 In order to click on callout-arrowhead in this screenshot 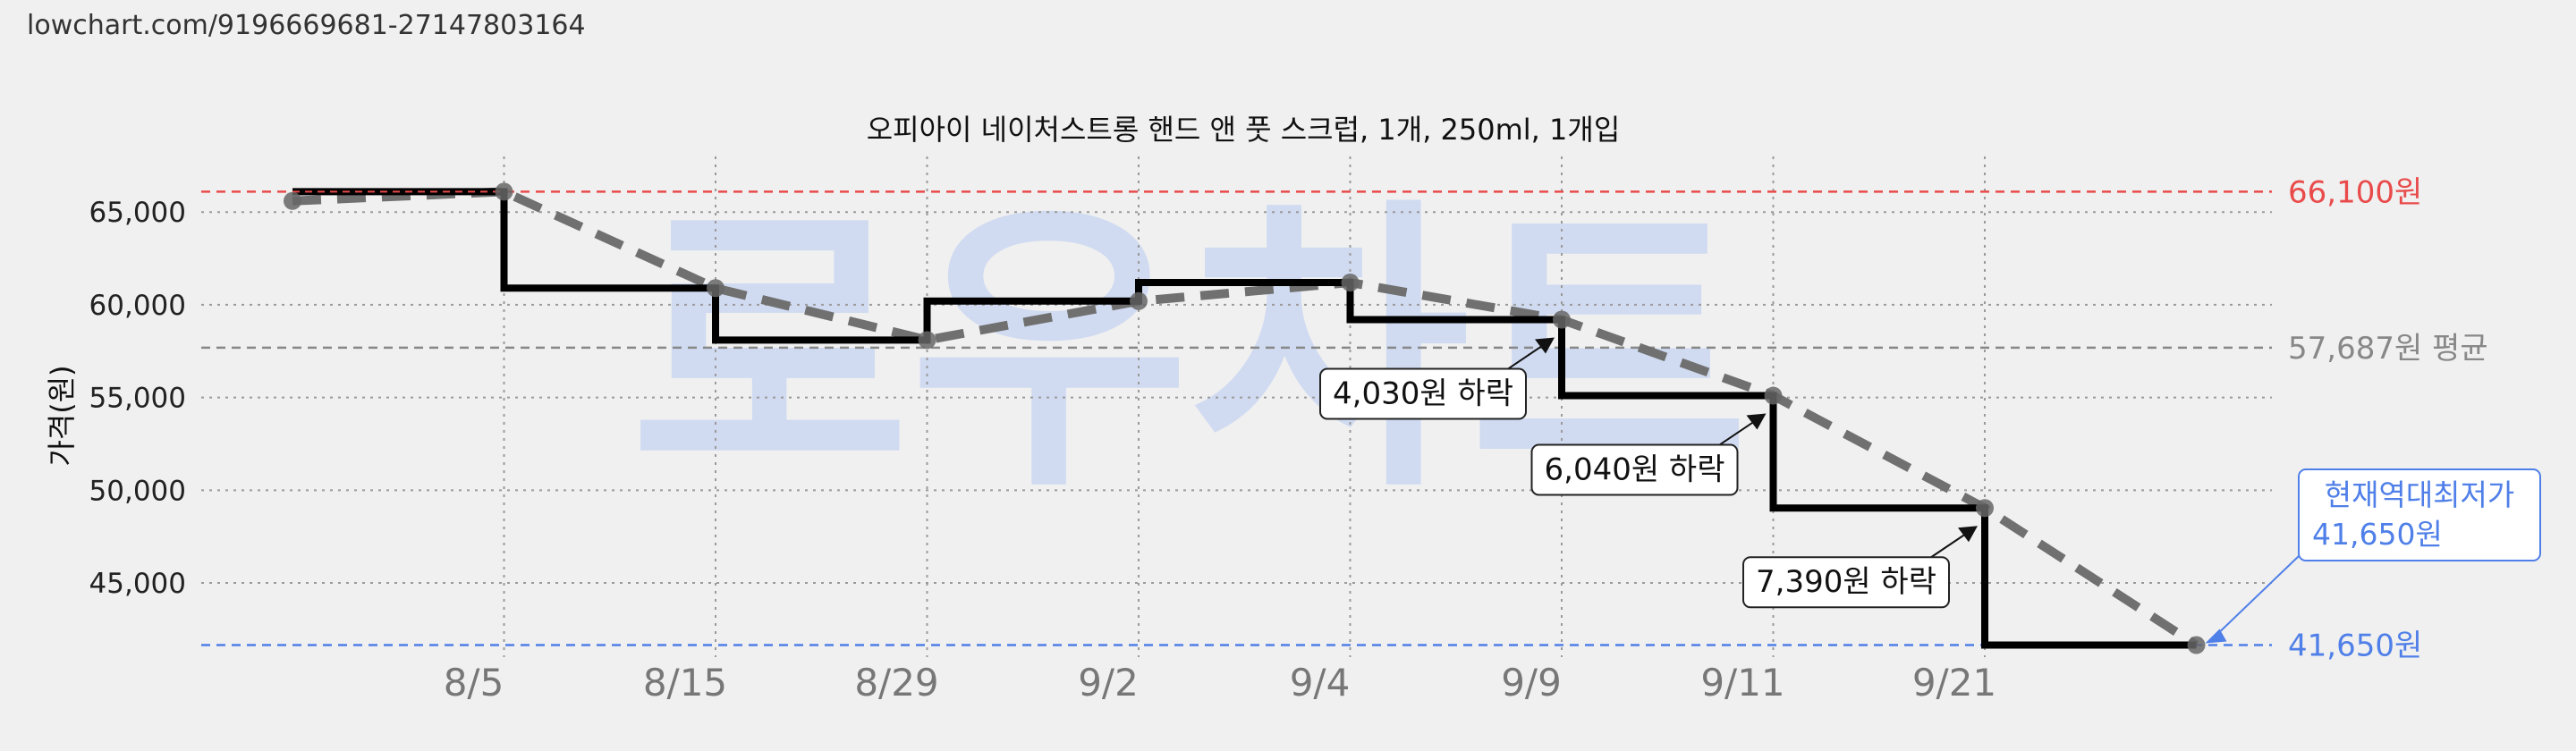, I will do `click(2216, 637)`.